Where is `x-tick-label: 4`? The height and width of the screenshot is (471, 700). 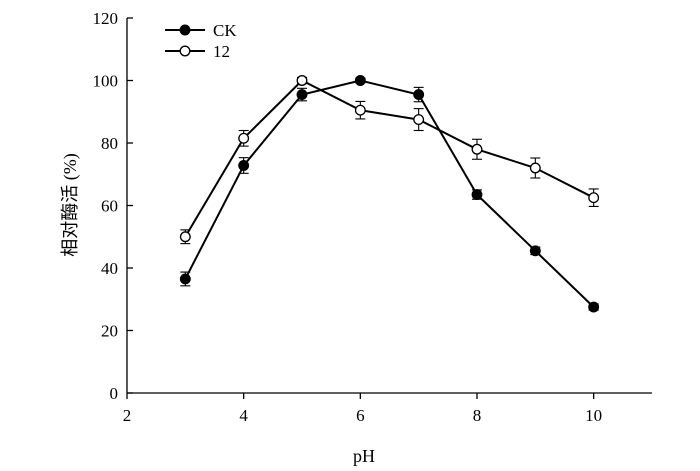
x-tick-label: 4 is located at coordinates (243, 415).